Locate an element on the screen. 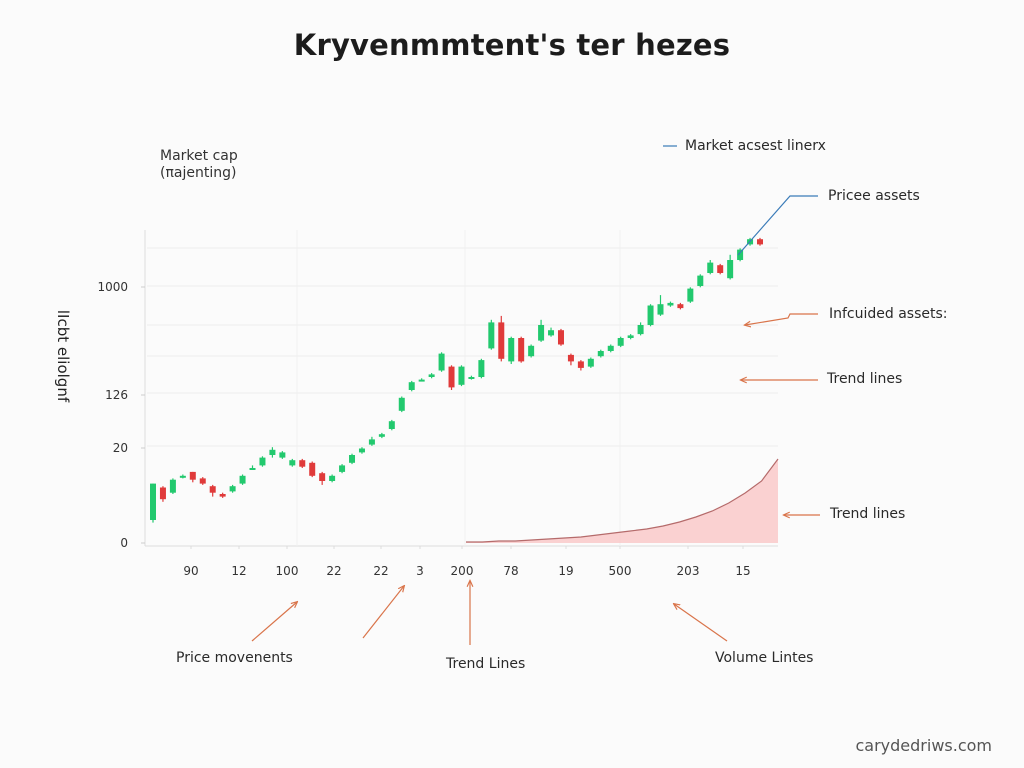 The height and width of the screenshot is (768, 1024). annotation-trend-lines-bottom: Trend Lines is located at coordinates (486, 664).